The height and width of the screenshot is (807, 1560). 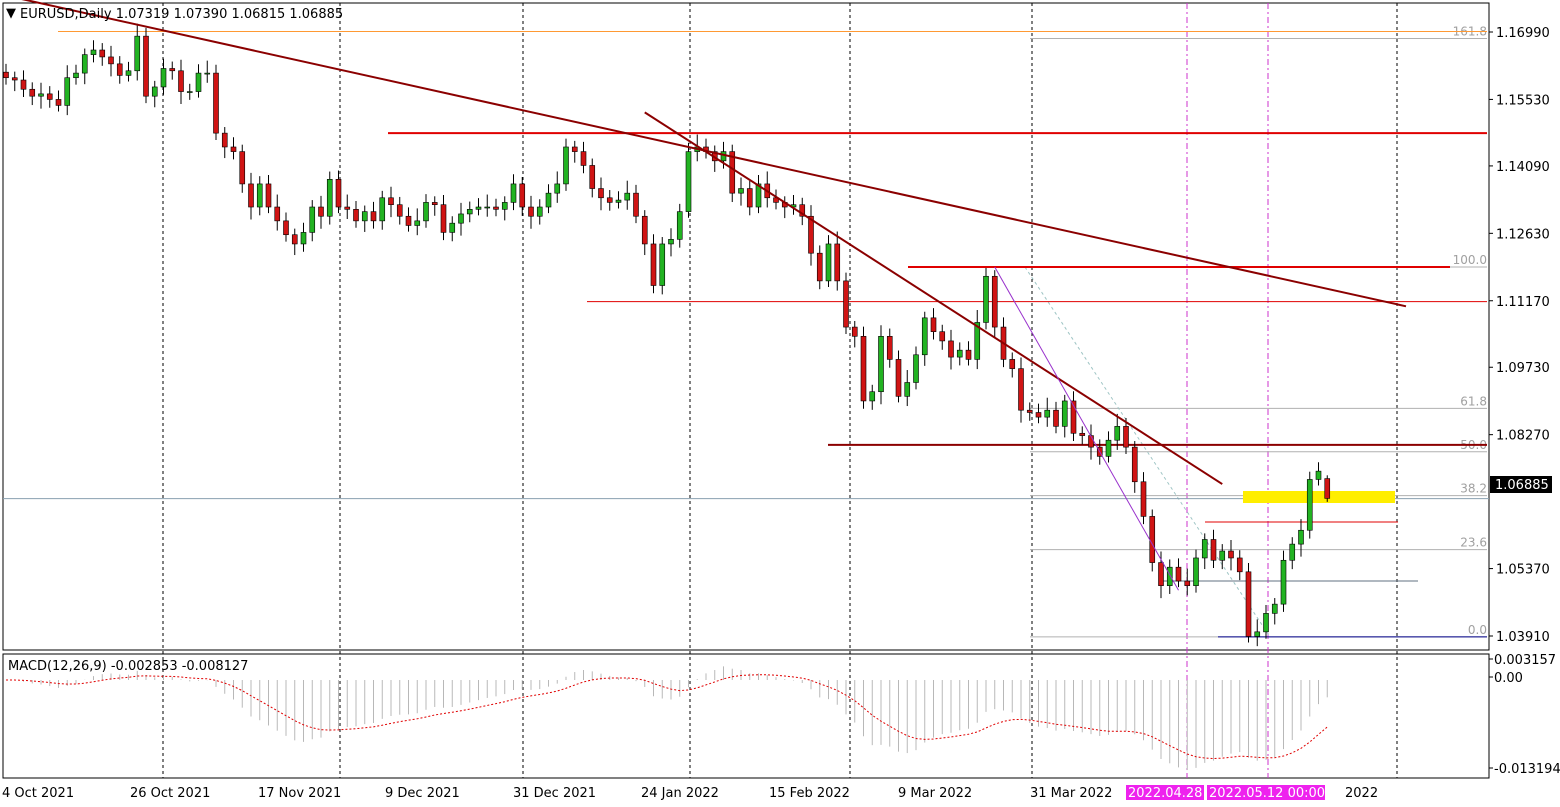 I want to click on macd-panel-frame, so click(x=746, y=716).